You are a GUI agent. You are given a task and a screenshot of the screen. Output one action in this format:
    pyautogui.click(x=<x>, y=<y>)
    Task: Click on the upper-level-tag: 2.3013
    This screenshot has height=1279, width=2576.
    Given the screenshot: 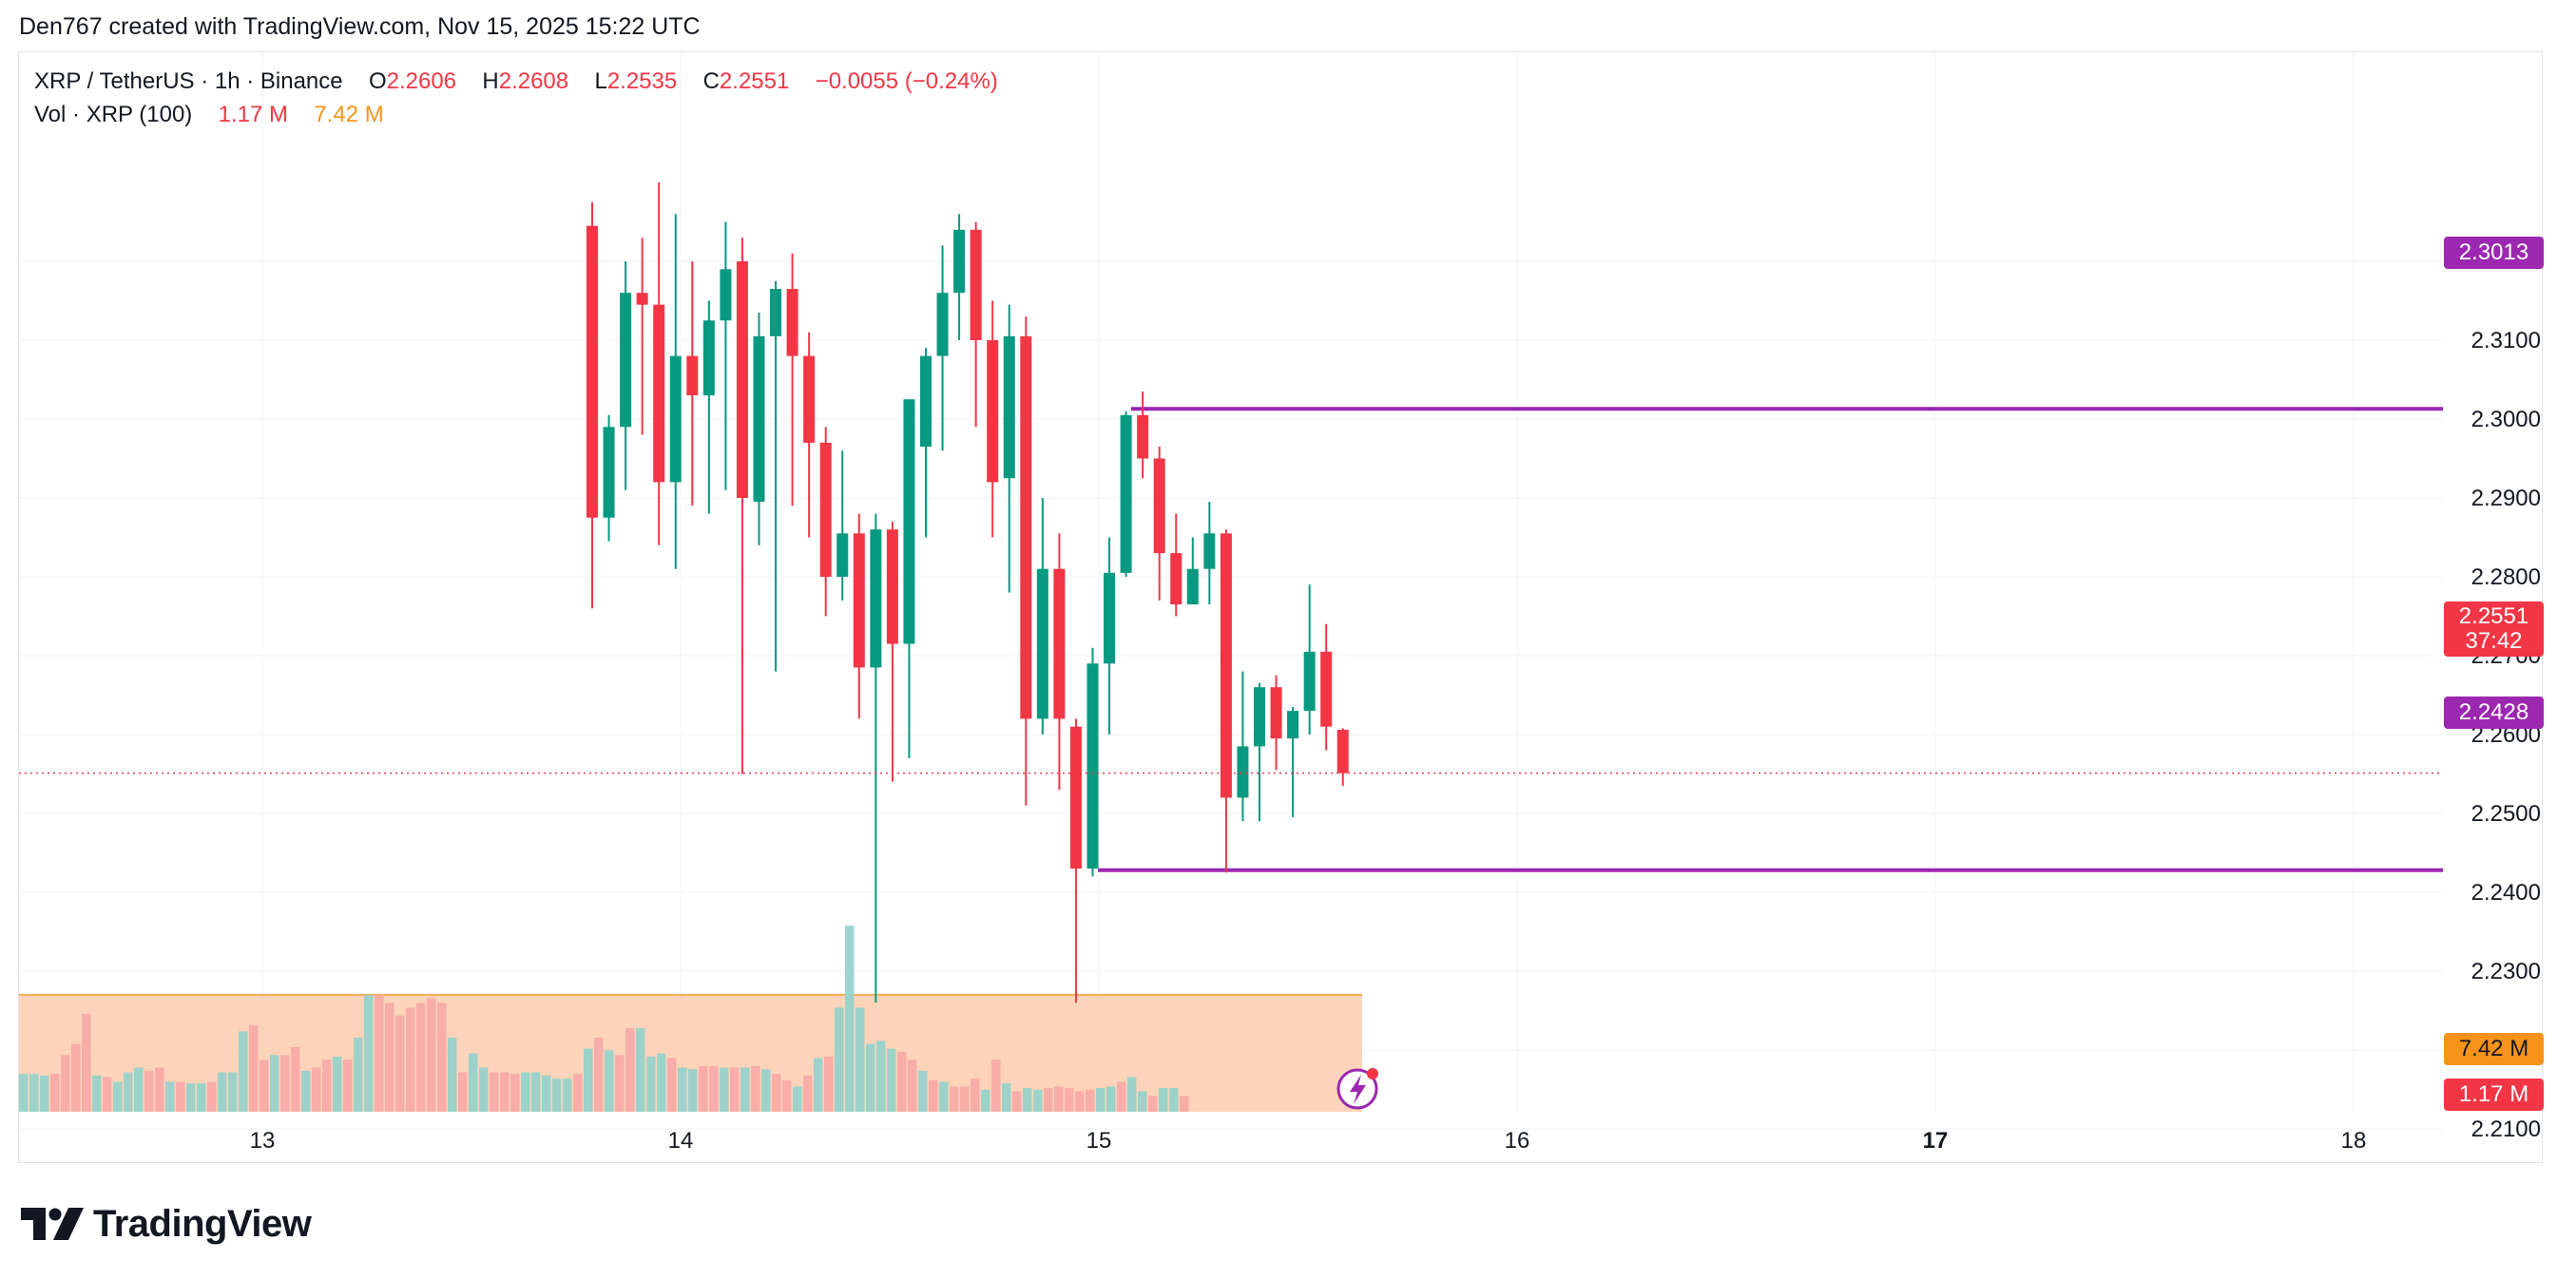 What is the action you would take?
    pyautogui.click(x=2494, y=253)
    